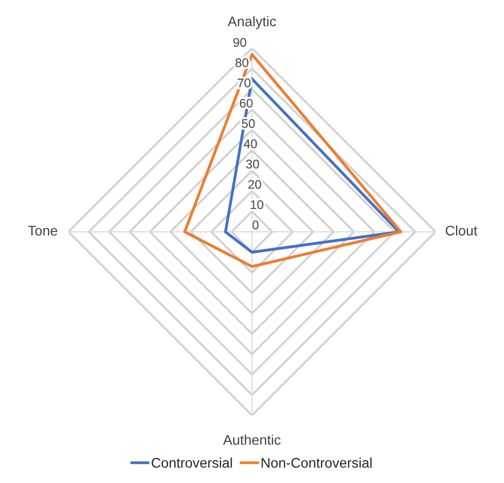 This screenshot has width=504, height=483. Describe the element at coordinates (252, 23) in the screenshot. I see `spoke-label: Analytic` at that location.